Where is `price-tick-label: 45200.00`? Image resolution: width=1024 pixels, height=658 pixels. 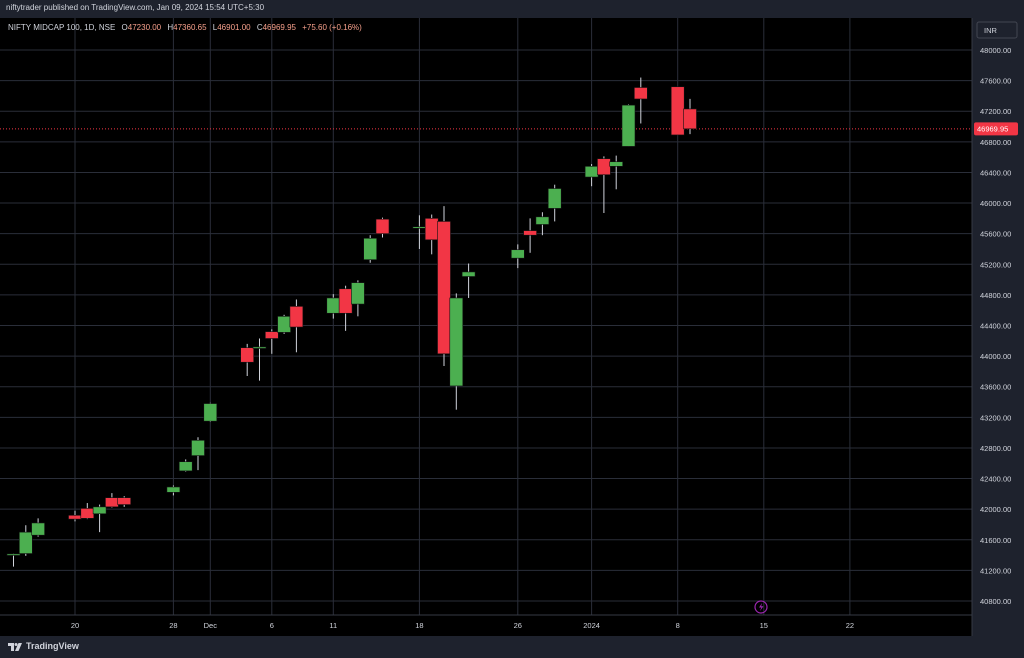
price-tick-label: 45200.00 is located at coordinates (995, 264).